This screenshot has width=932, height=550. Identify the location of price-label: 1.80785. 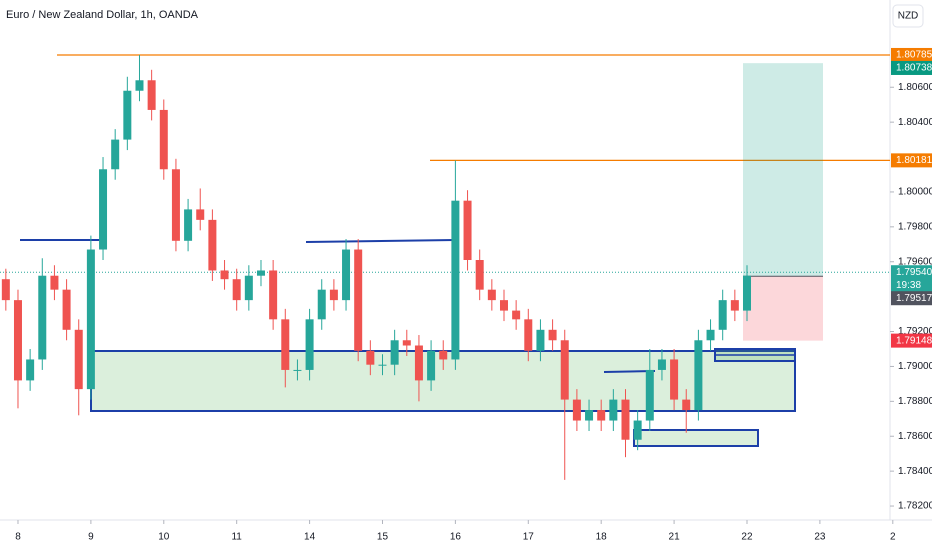
(914, 55).